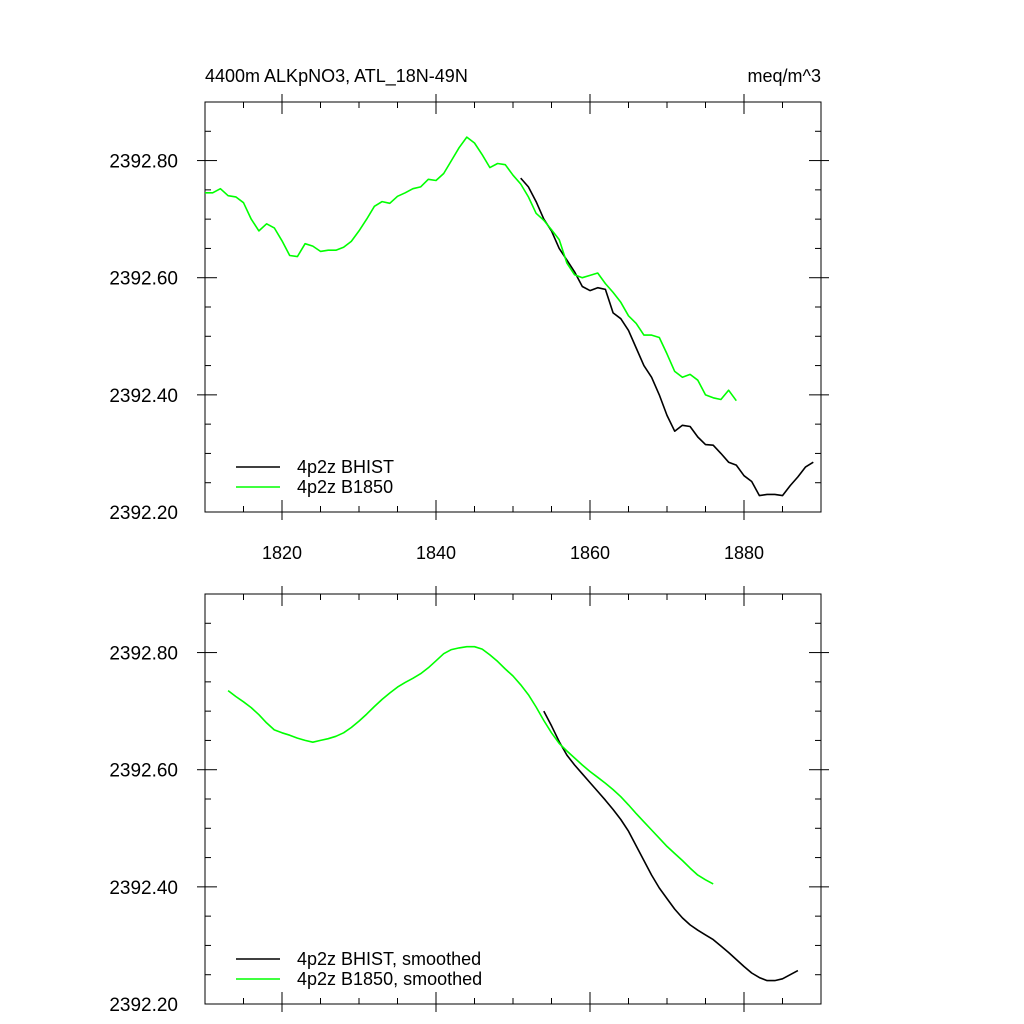 This screenshot has width=1024, height=1024. What do you see at coordinates (671, 846) in the screenshot?
I see `bottom-series-line-bhist` at bounding box center [671, 846].